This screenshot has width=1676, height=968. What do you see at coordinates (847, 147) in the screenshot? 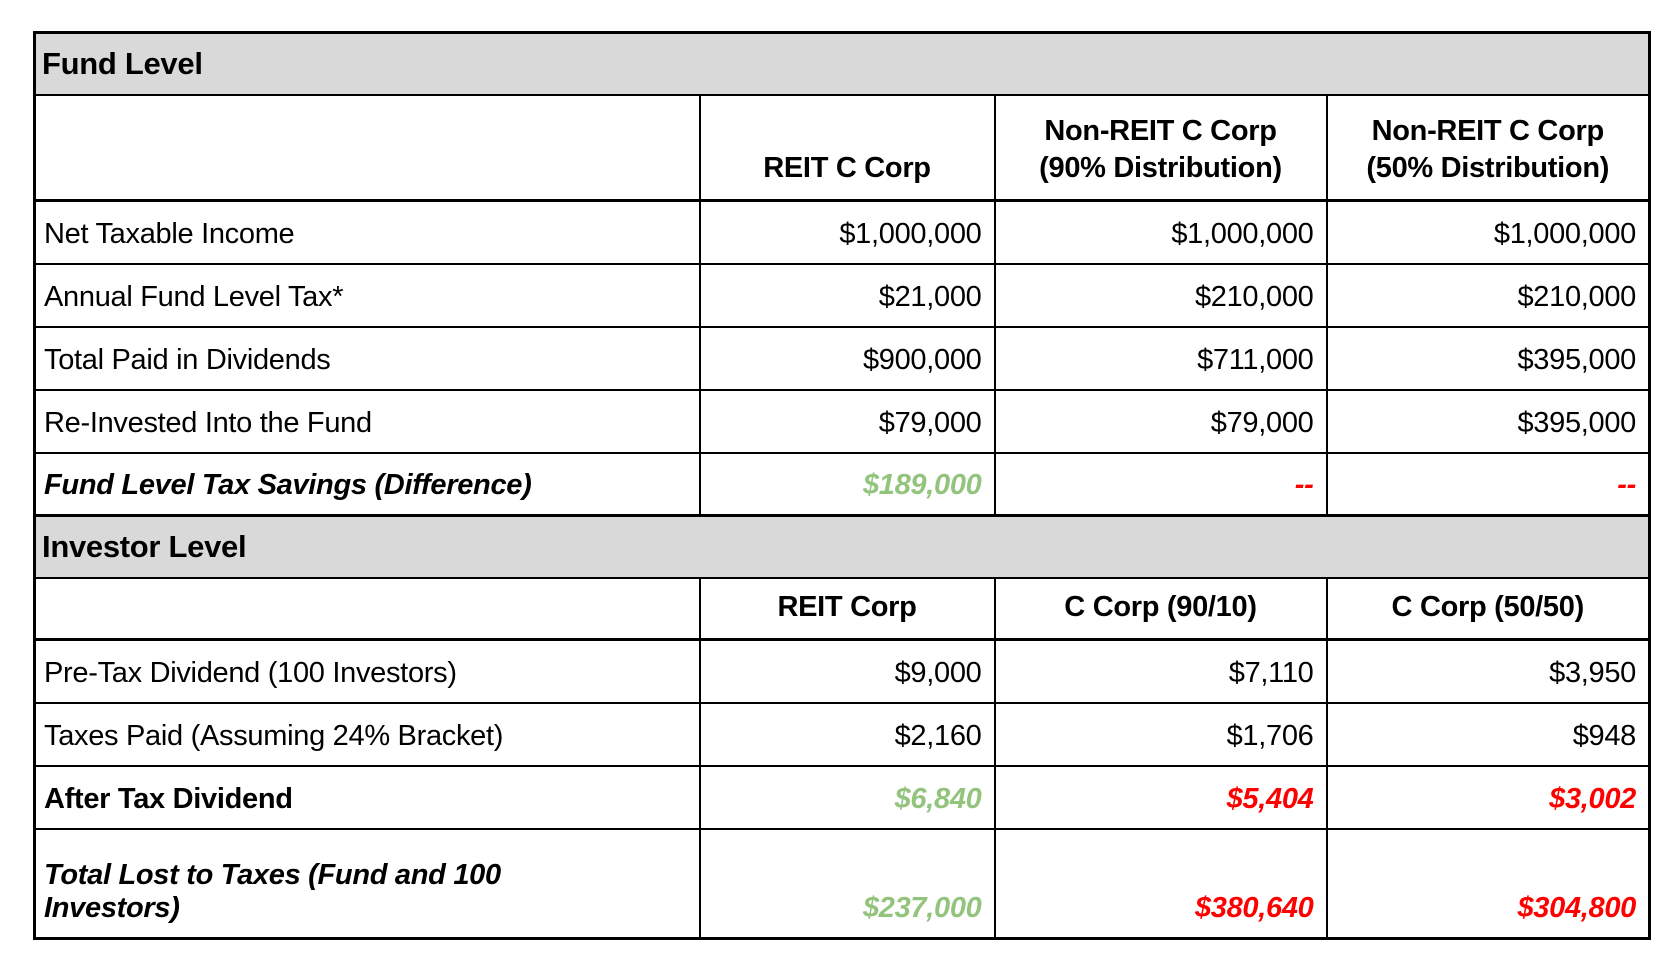
I see `column-header-reit-c-corp: REIT C Corp` at bounding box center [847, 147].